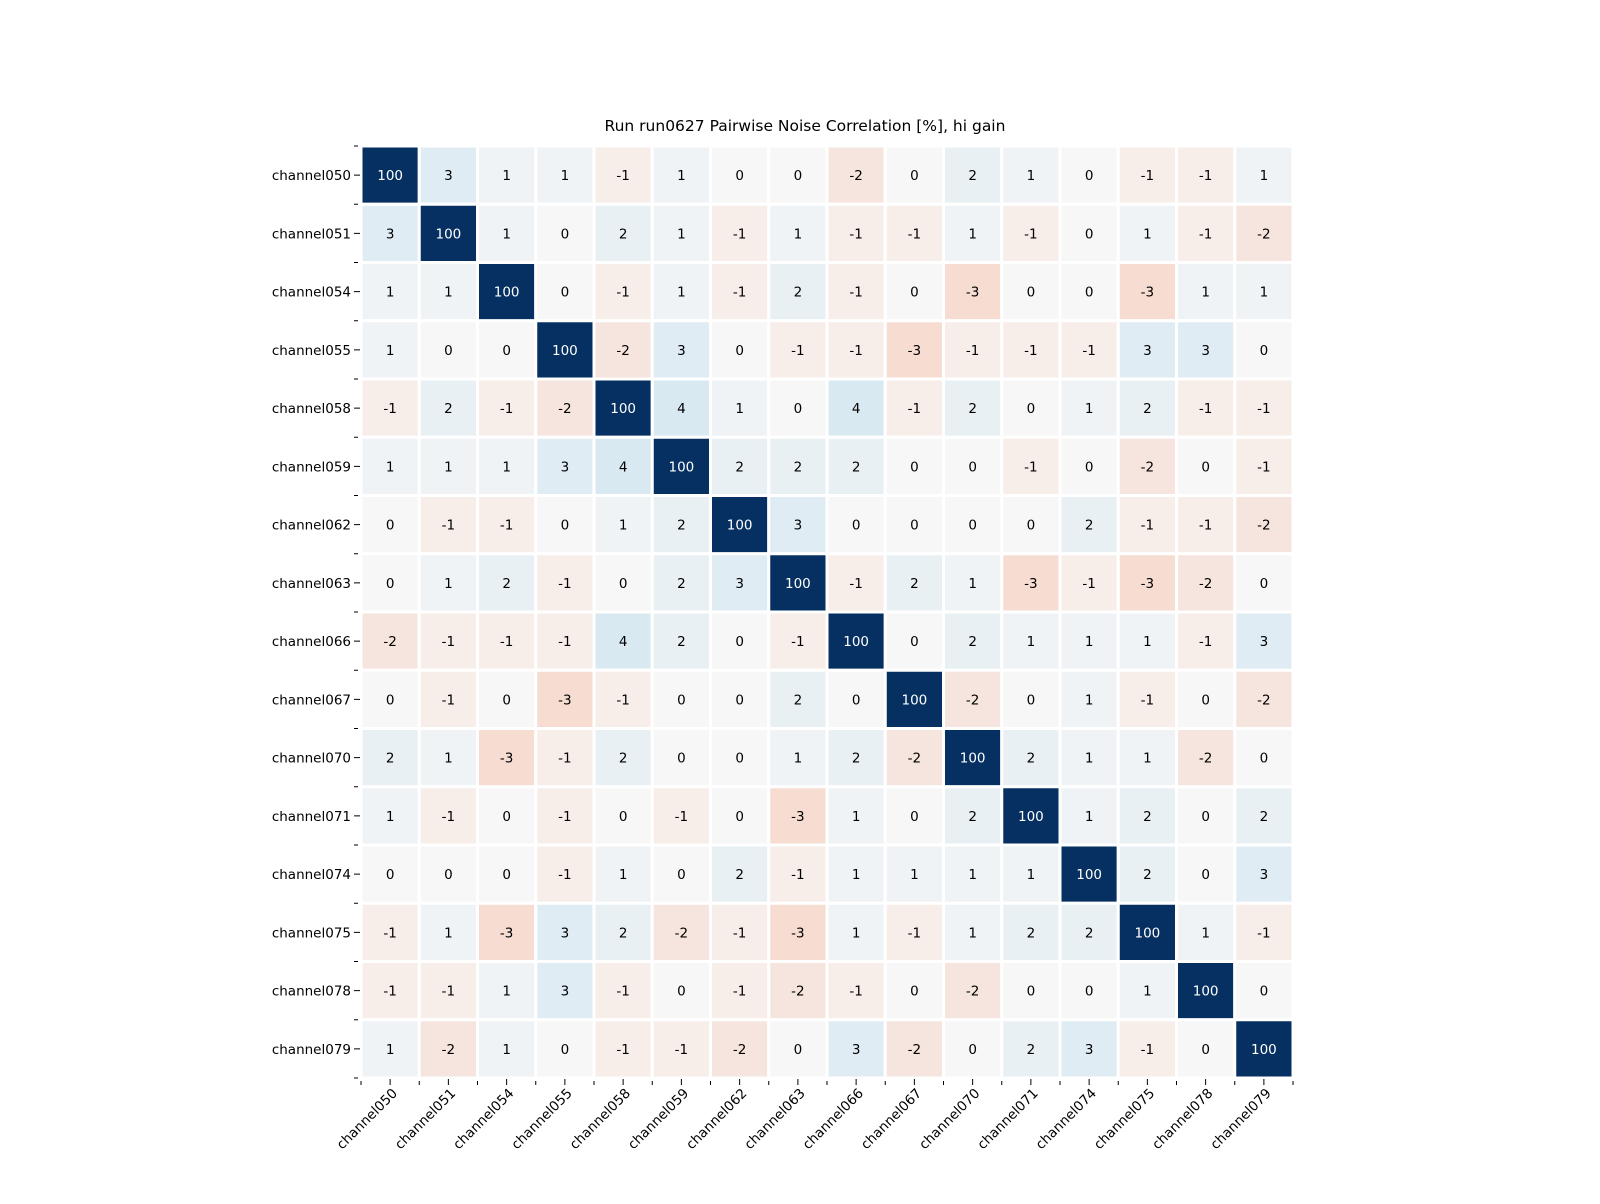 This screenshot has width=1600, height=1204. I want to click on row-label: channel050, so click(311, 176).